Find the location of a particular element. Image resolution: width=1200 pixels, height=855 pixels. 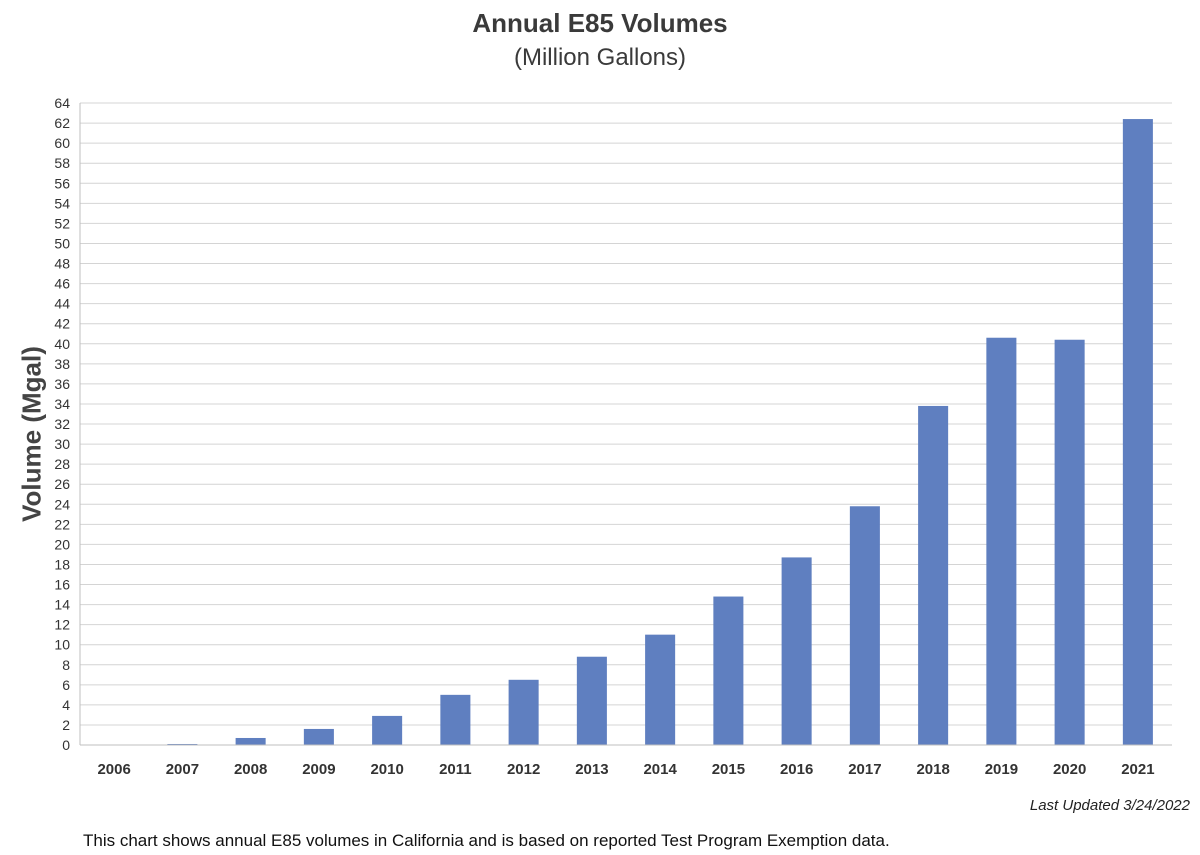

y-tick-label: 16 is located at coordinates (62, 585).